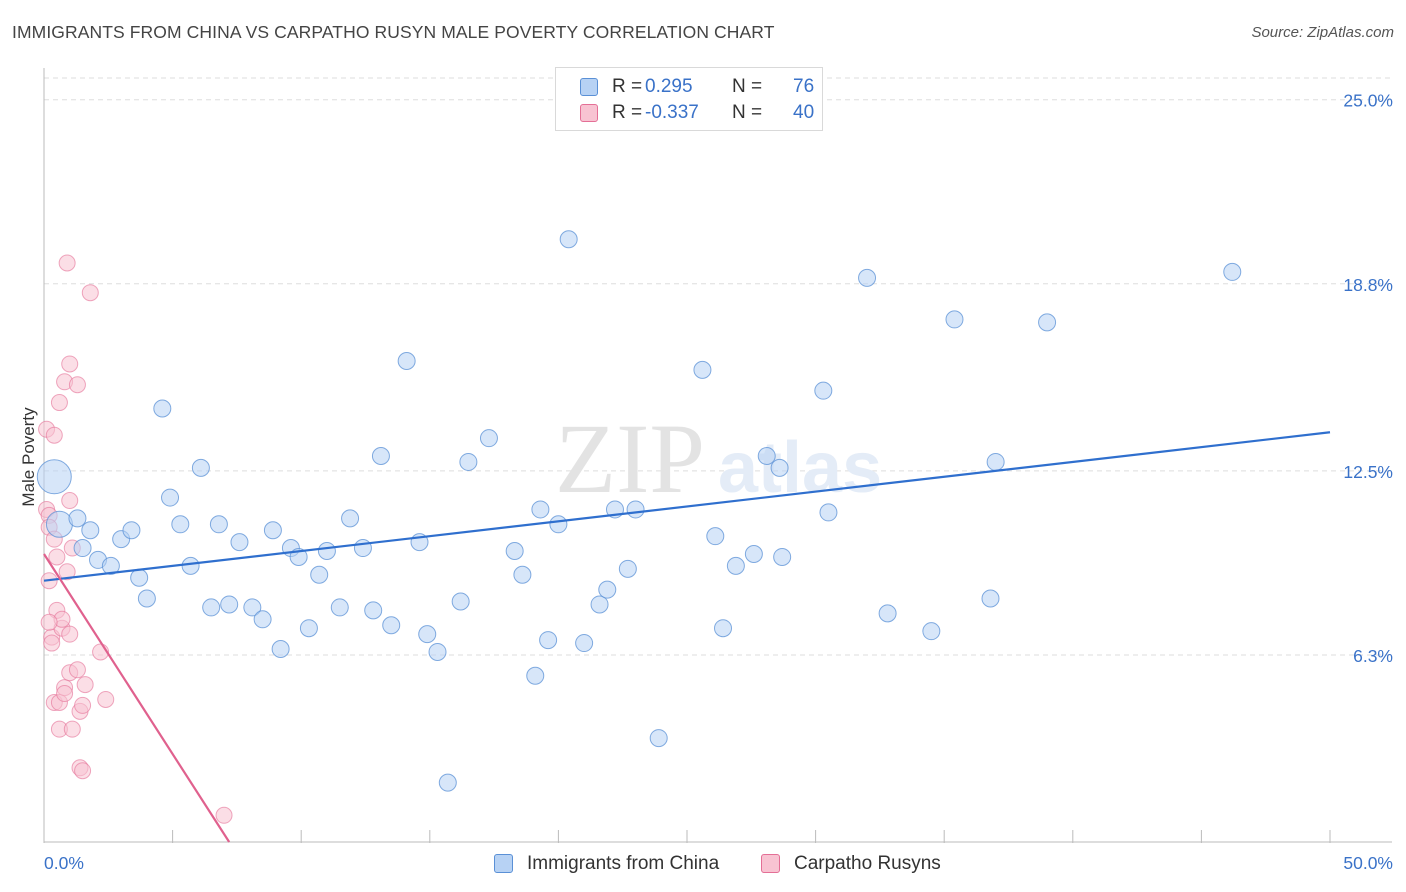 Image resolution: width=1406 pixels, height=892 pixels. What do you see at coordinates (669, 86) in the screenshot?
I see `china-r-value: 0.295` at bounding box center [669, 86].